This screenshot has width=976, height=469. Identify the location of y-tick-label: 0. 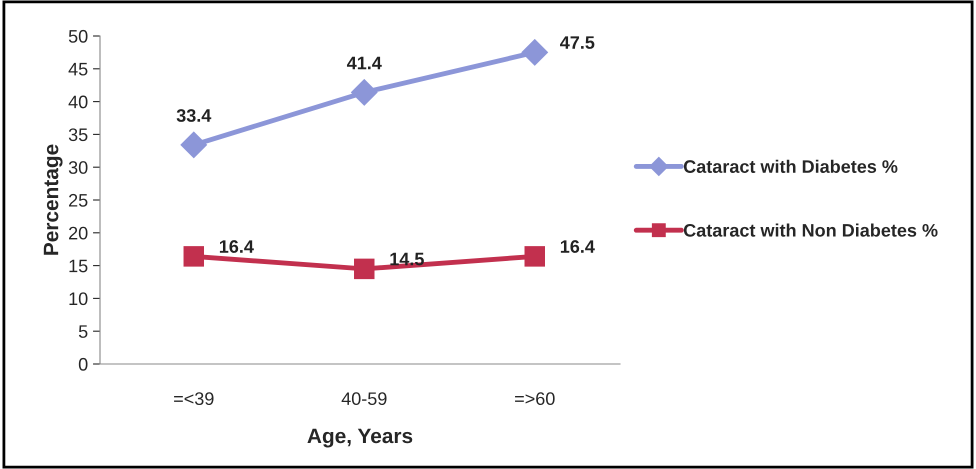
(83, 364).